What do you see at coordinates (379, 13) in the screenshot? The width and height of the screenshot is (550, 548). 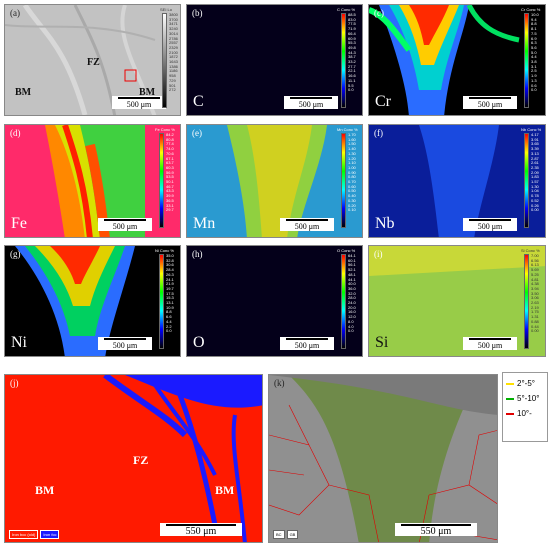 I see `panel-c-label: (c)` at bounding box center [379, 13].